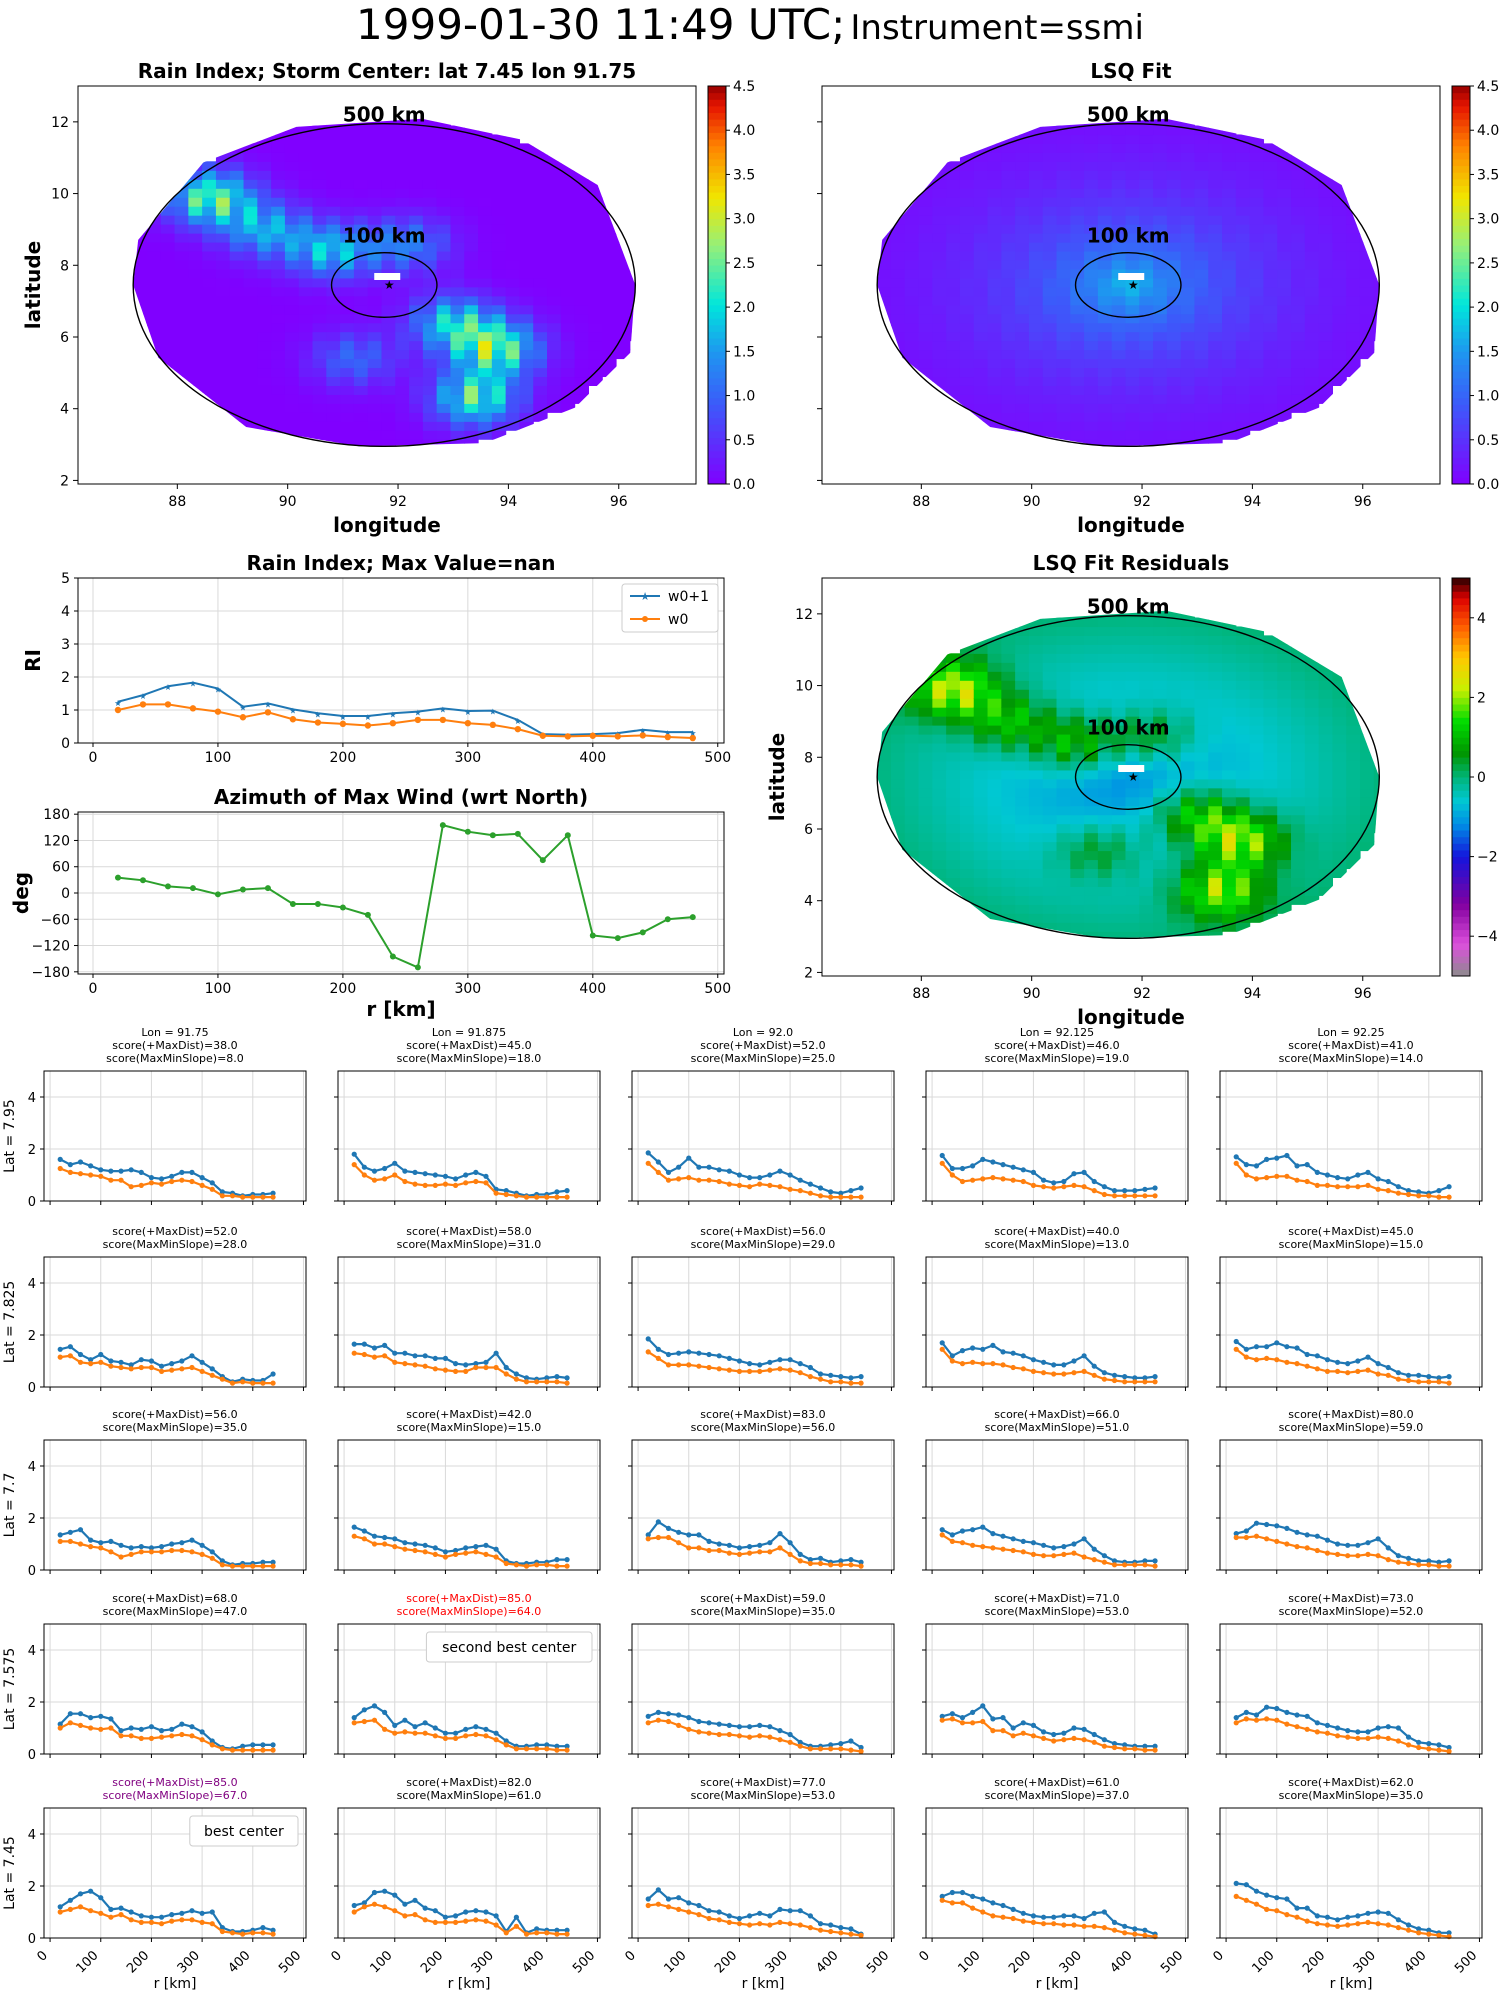 This screenshot has height=2000, width=1500. I want to click on lsq_residuals_map-ring-500-label: 500 km, so click(1128, 607).